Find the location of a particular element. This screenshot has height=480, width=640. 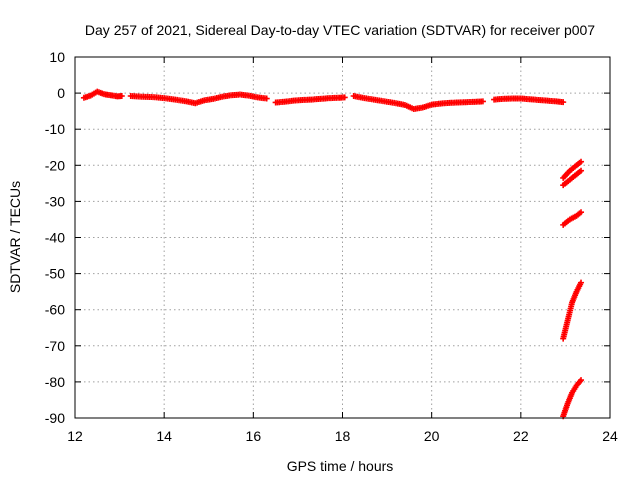

y-tick-label: -80 is located at coordinates (55, 382).